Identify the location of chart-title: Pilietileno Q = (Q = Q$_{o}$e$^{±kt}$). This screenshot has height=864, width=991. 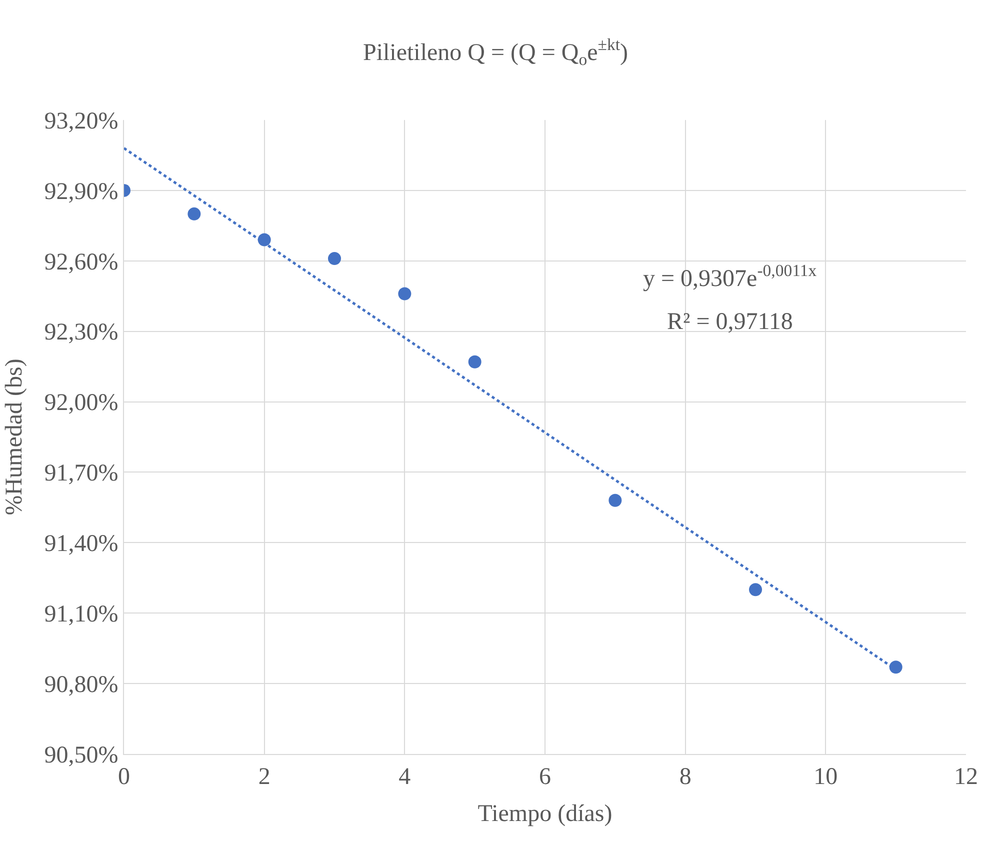
(495, 52).